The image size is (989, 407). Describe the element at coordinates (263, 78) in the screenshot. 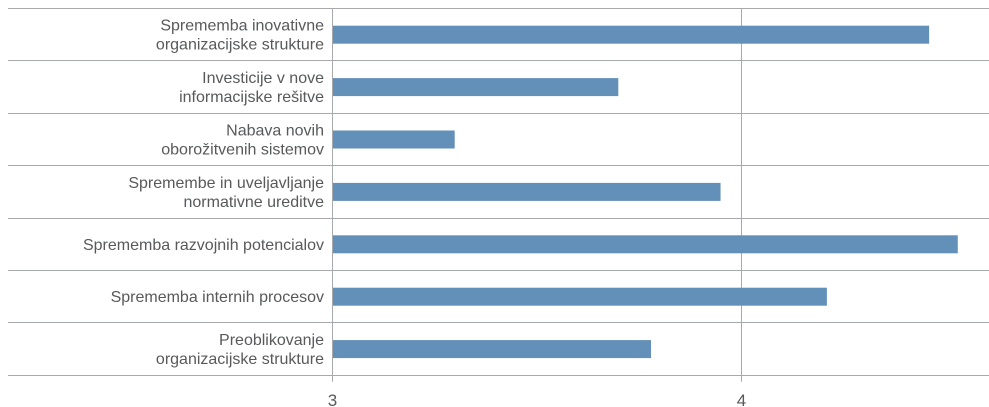

I see `category-label: Investicije v nove` at that location.